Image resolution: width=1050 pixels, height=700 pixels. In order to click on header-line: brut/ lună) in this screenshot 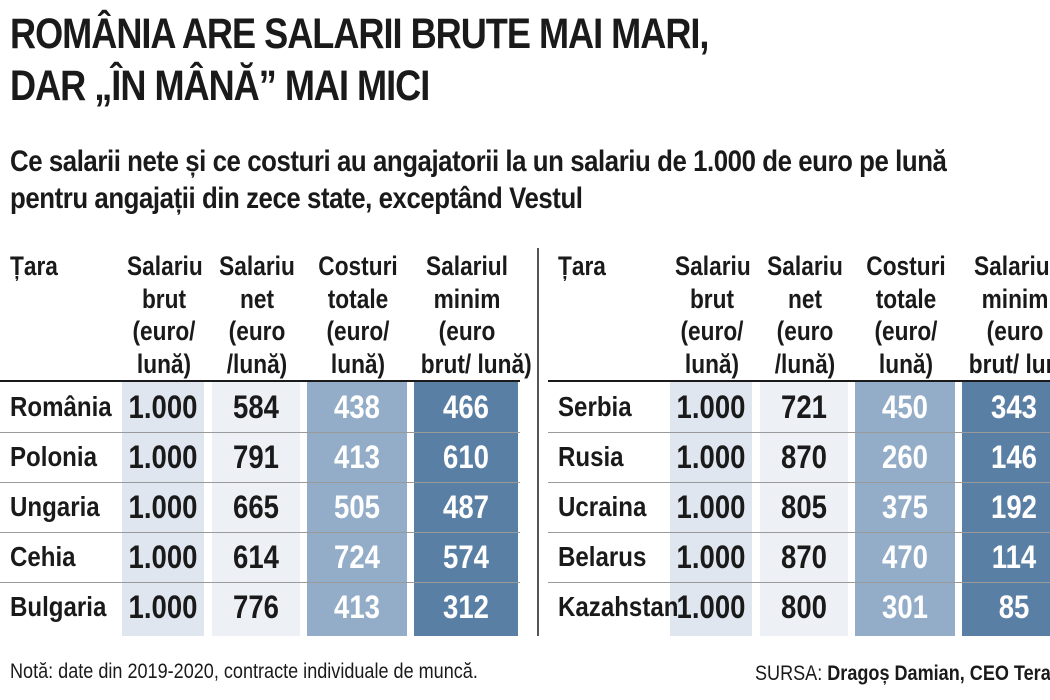, I will do `click(476, 363)`.